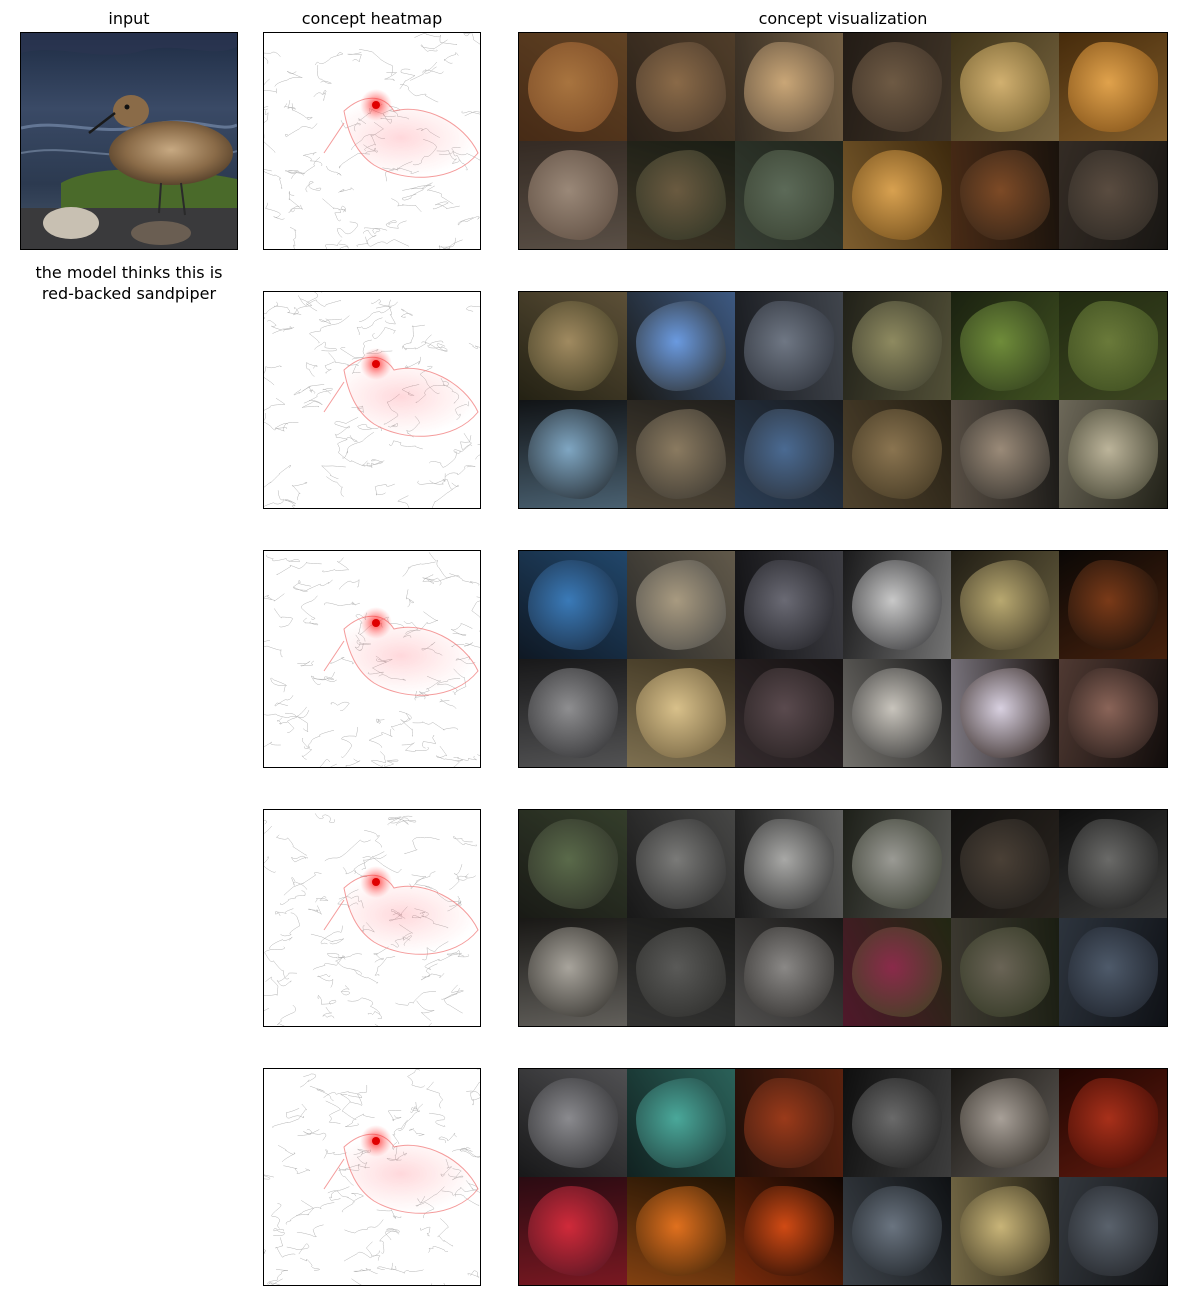 Image resolution: width=1200 pixels, height=1300 pixels. What do you see at coordinates (129, 141) in the screenshot?
I see `input-image` at bounding box center [129, 141].